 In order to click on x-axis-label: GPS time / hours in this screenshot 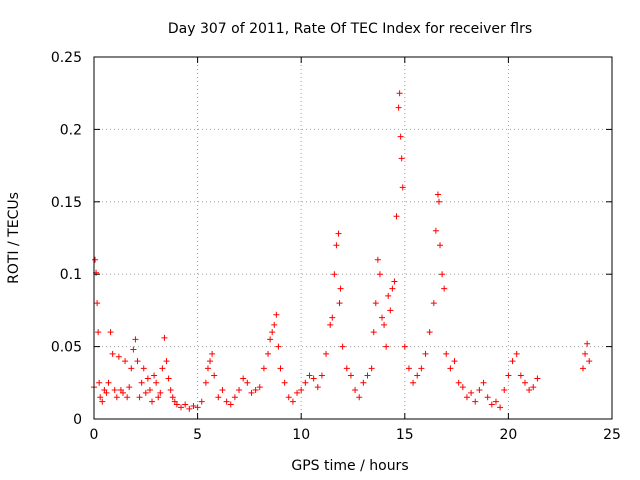, I will do `click(349, 466)`.